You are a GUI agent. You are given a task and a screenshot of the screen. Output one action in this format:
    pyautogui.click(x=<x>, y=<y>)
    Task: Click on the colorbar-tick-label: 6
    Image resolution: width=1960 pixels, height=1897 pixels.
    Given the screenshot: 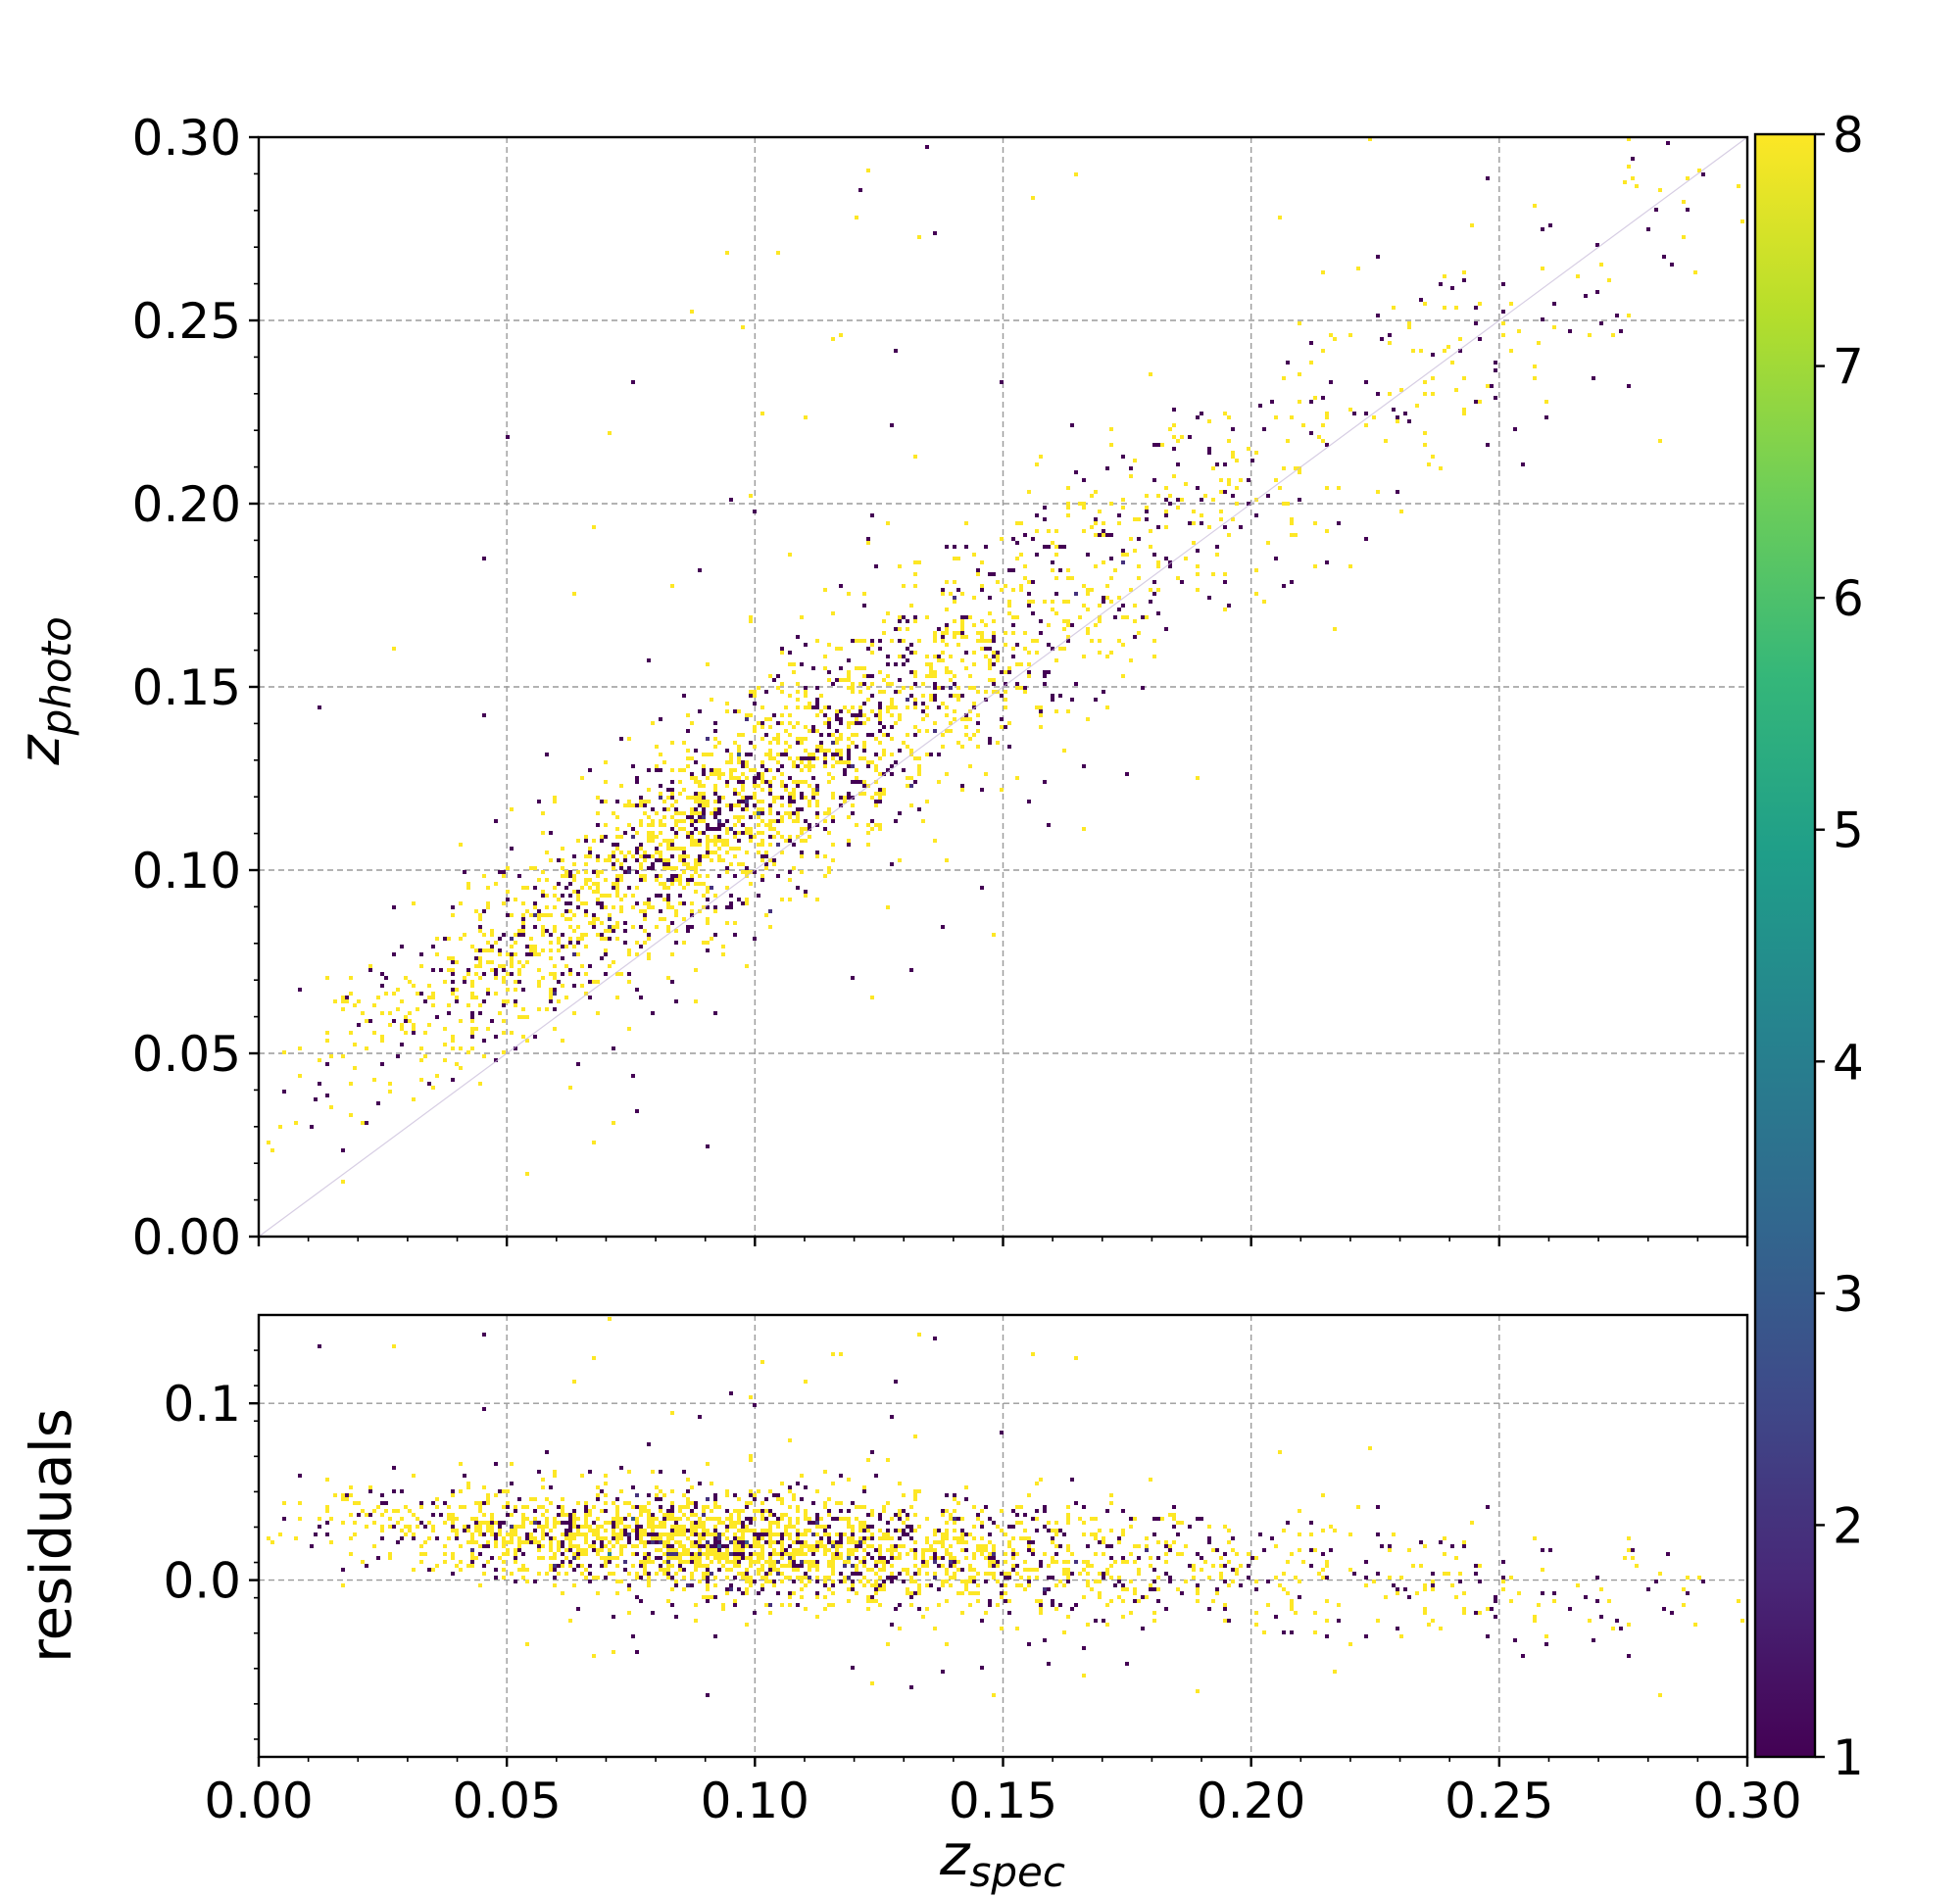 What is the action you would take?
    pyautogui.click(x=1848, y=599)
    